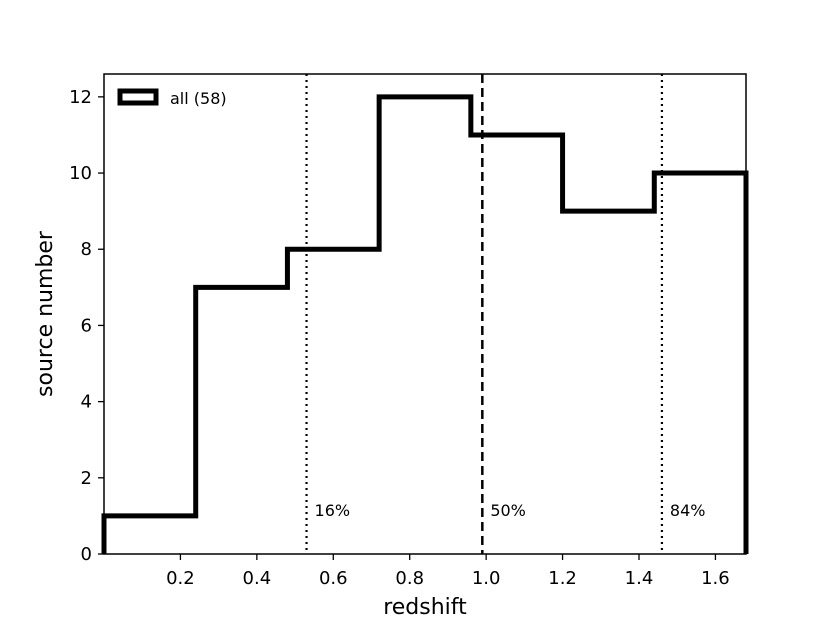  What do you see at coordinates (86, 249) in the screenshot?
I see `y-tick-label: 8` at bounding box center [86, 249].